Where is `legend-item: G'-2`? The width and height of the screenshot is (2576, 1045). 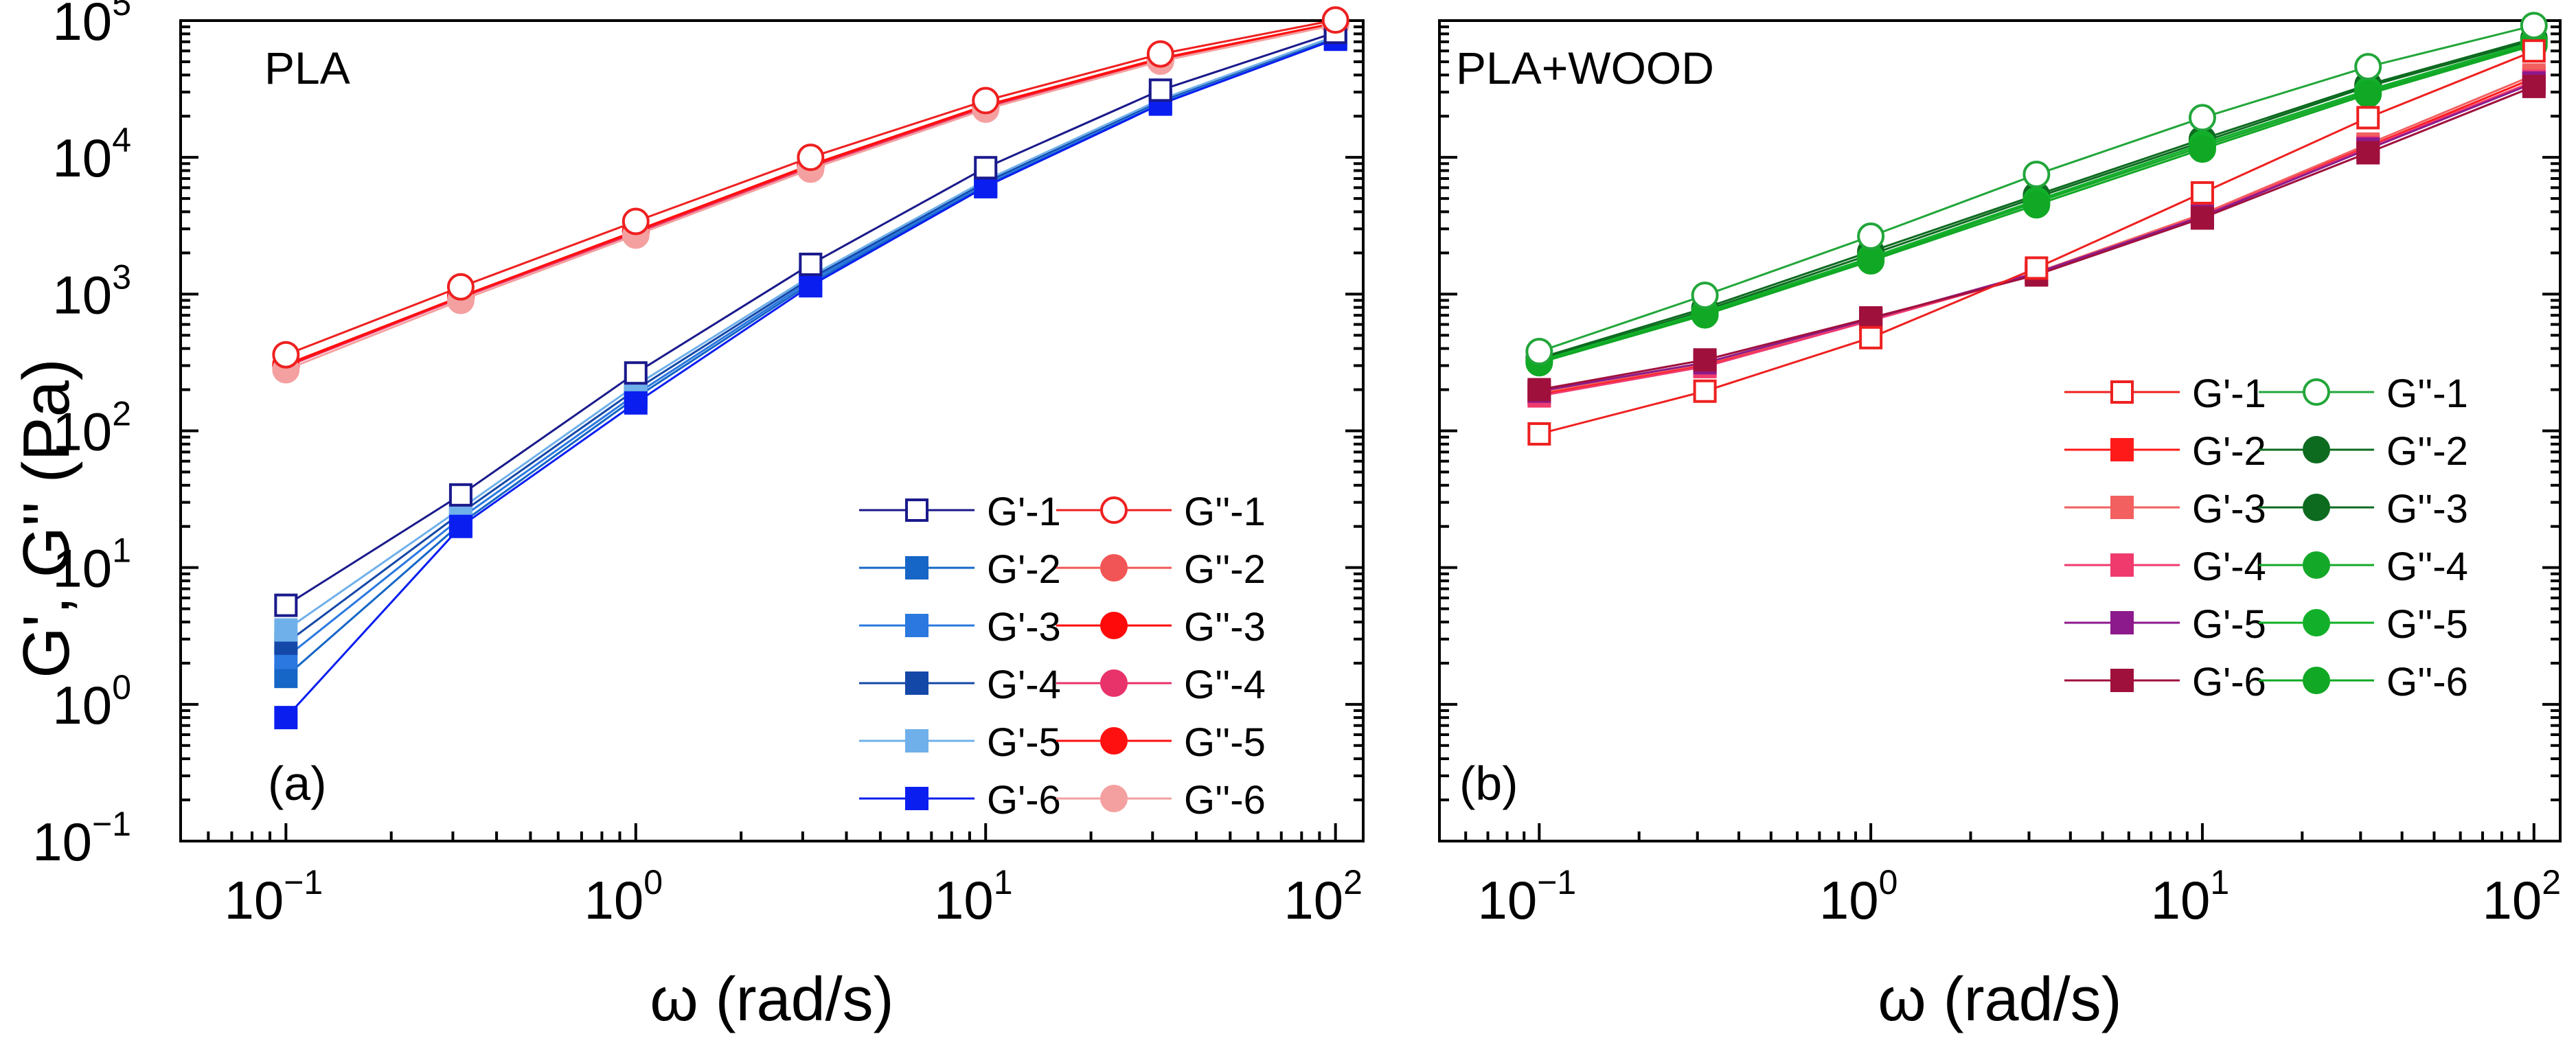 legend-item: G'-2 is located at coordinates (960, 569).